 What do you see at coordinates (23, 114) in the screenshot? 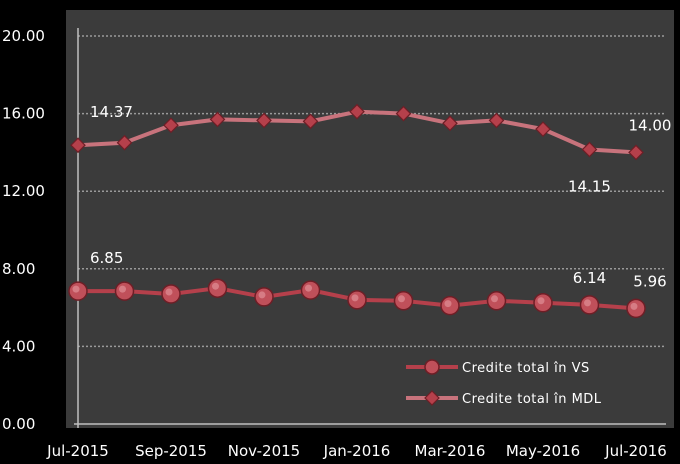
I see `y-tick-label: 16.00` at bounding box center [23, 114].